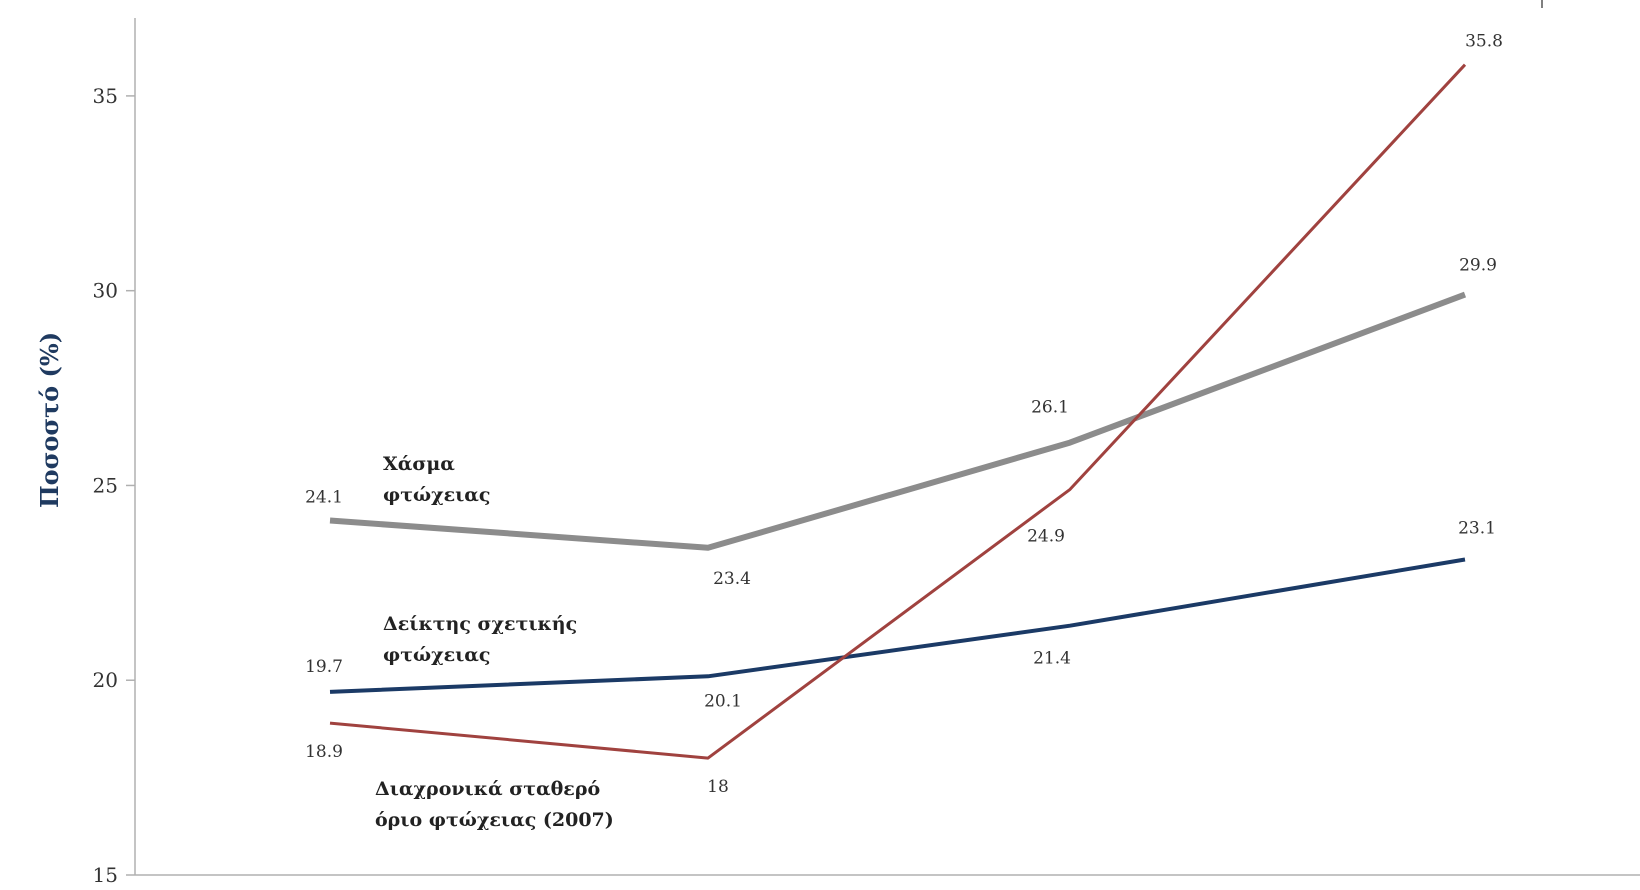 Image resolution: width=1640 pixels, height=890 pixels. Describe the element at coordinates (732, 579) in the screenshot. I see `data-label: 23.4` at that location.